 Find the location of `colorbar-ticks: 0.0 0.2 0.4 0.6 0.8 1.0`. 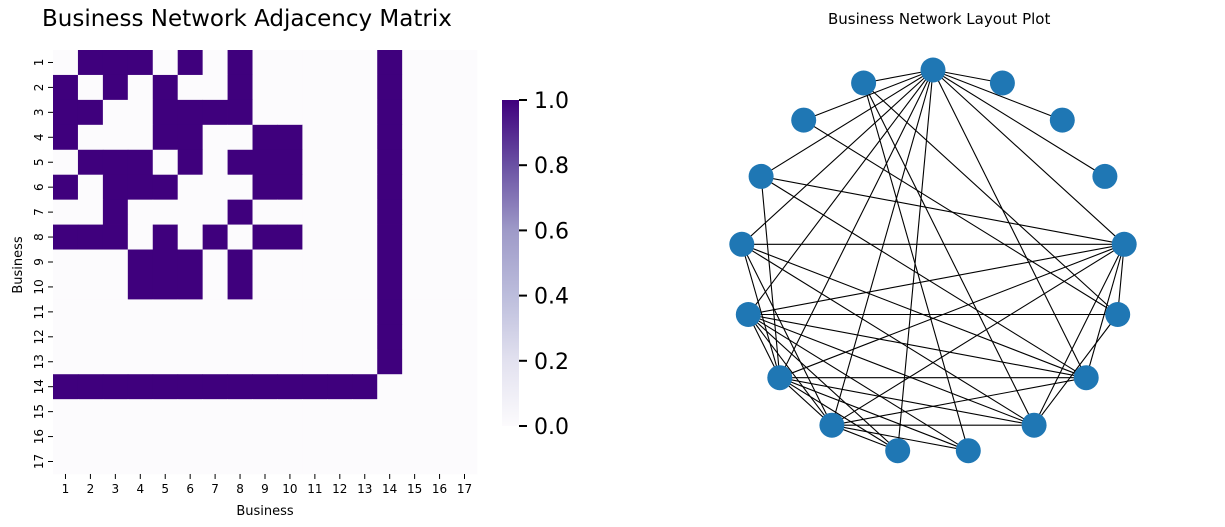

colorbar-ticks: 0.0 0.2 0.4 0.6 0.8 1.0 is located at coordinates (544, 264).